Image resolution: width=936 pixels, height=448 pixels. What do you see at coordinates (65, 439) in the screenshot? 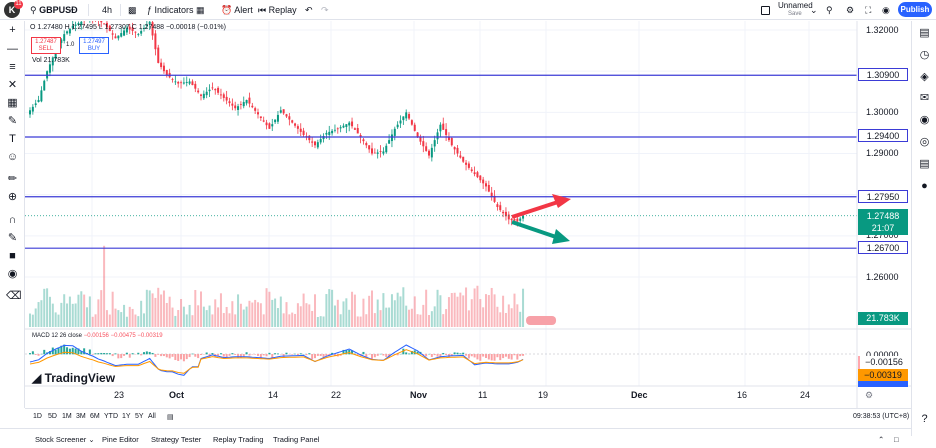
I see `tab-stock-screener: Stock Screener ⌄` at bounding box center [65, 439].